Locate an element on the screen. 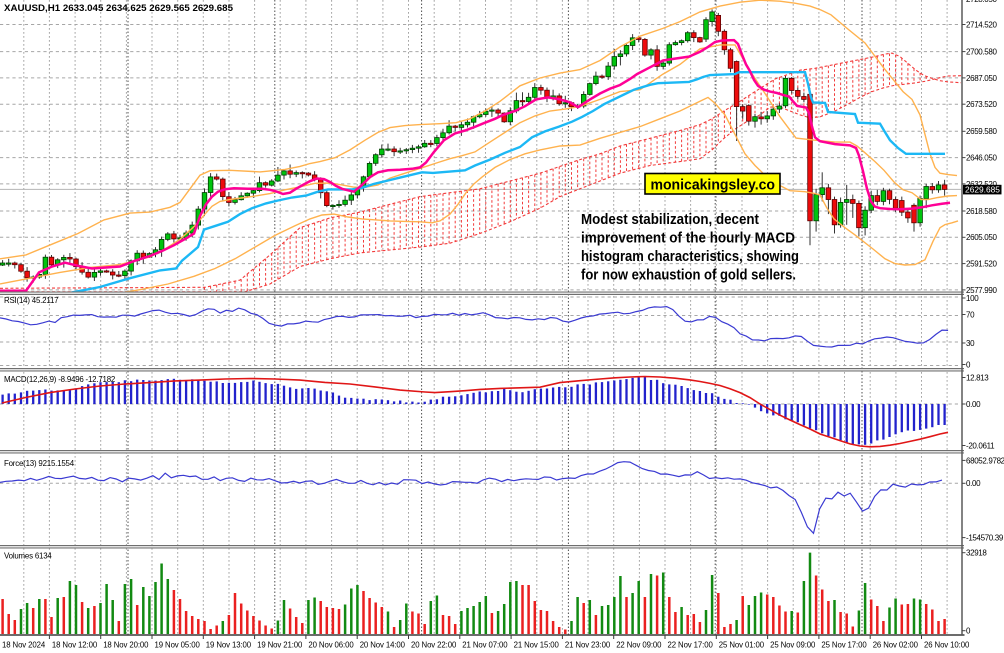  svg-text: -154570.39 is located at coordinates (985, 538).